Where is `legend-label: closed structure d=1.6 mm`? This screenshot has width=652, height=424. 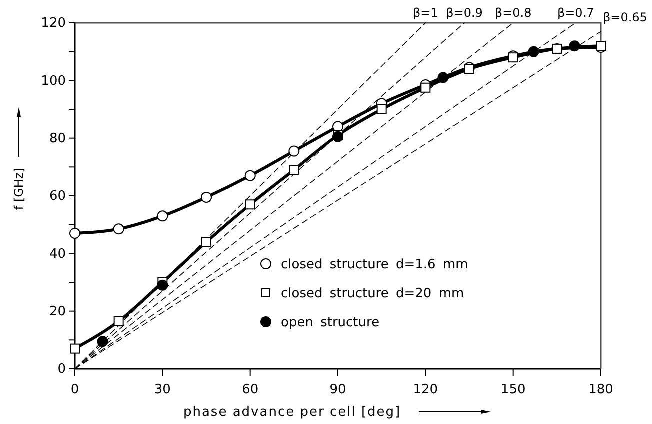 legend-label: closed structure d=1.6 mm is located at coordinates (374, 265).